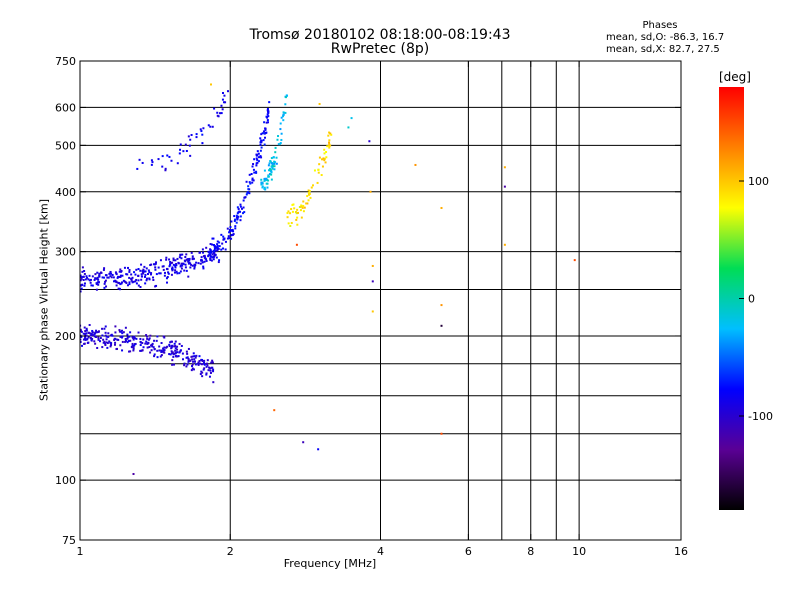  What do you see at coordinates (468, 551) in the screenshot?
I see `x-tick-label: 6` at bounding box center [468, 551].